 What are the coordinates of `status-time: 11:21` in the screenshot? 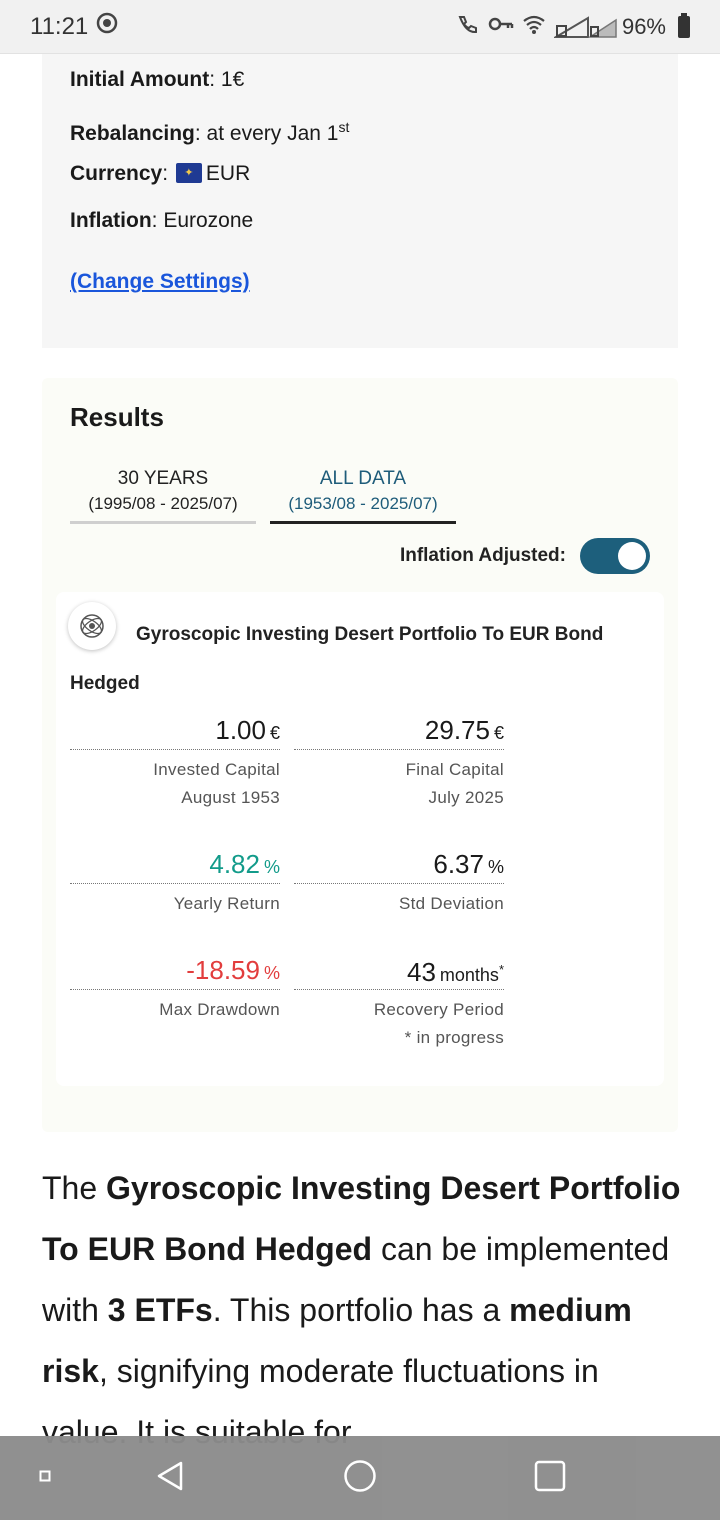 It's located at (59, 26).